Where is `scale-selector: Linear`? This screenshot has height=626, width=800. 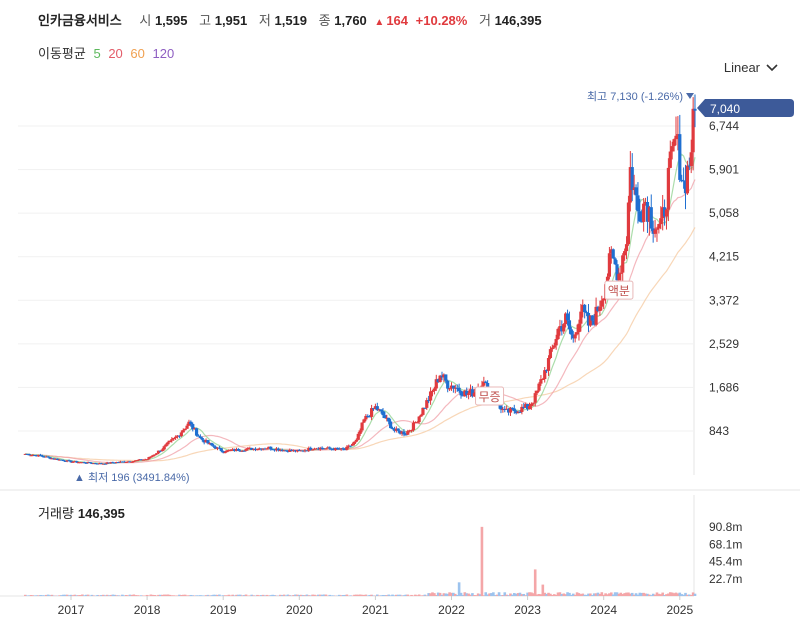 scale-selector: Linear is located at coordinates (751, 67).